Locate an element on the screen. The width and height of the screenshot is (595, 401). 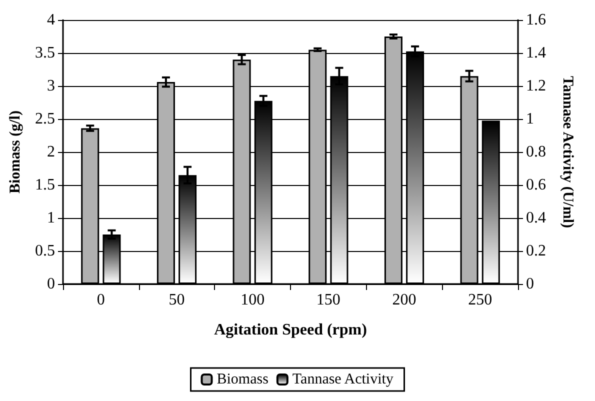
y-axis-title: Biomass (g/l) is located at coordinates (16, 152).